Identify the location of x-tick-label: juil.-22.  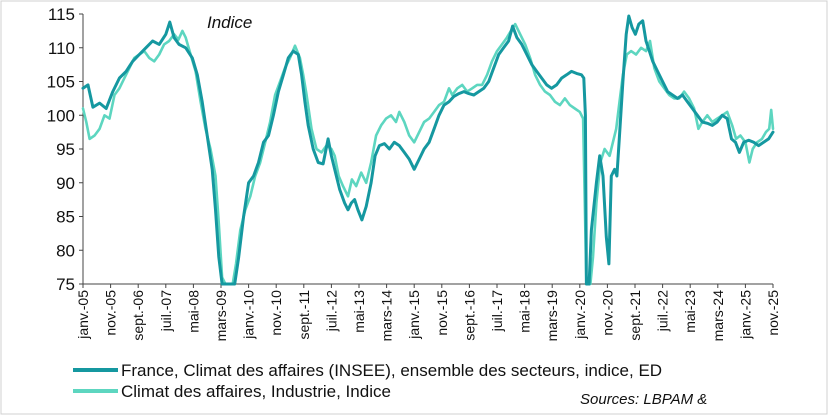
(663, 311).